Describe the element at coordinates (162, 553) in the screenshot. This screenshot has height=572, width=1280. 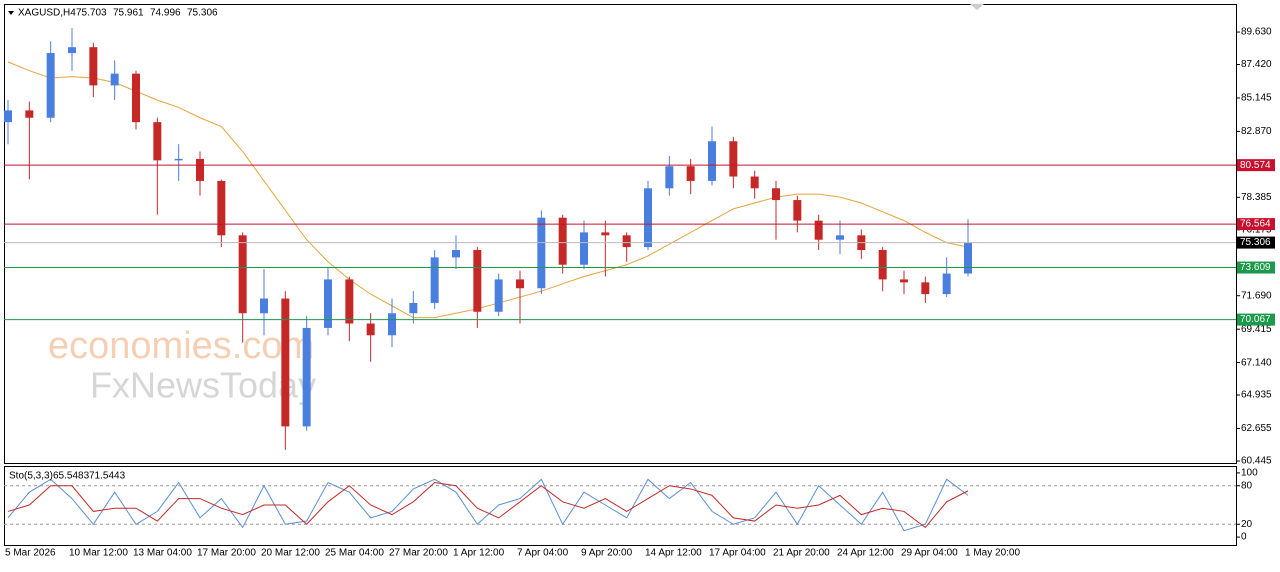
I see `x-tick-label: 13 Mar 04:00` at that location.